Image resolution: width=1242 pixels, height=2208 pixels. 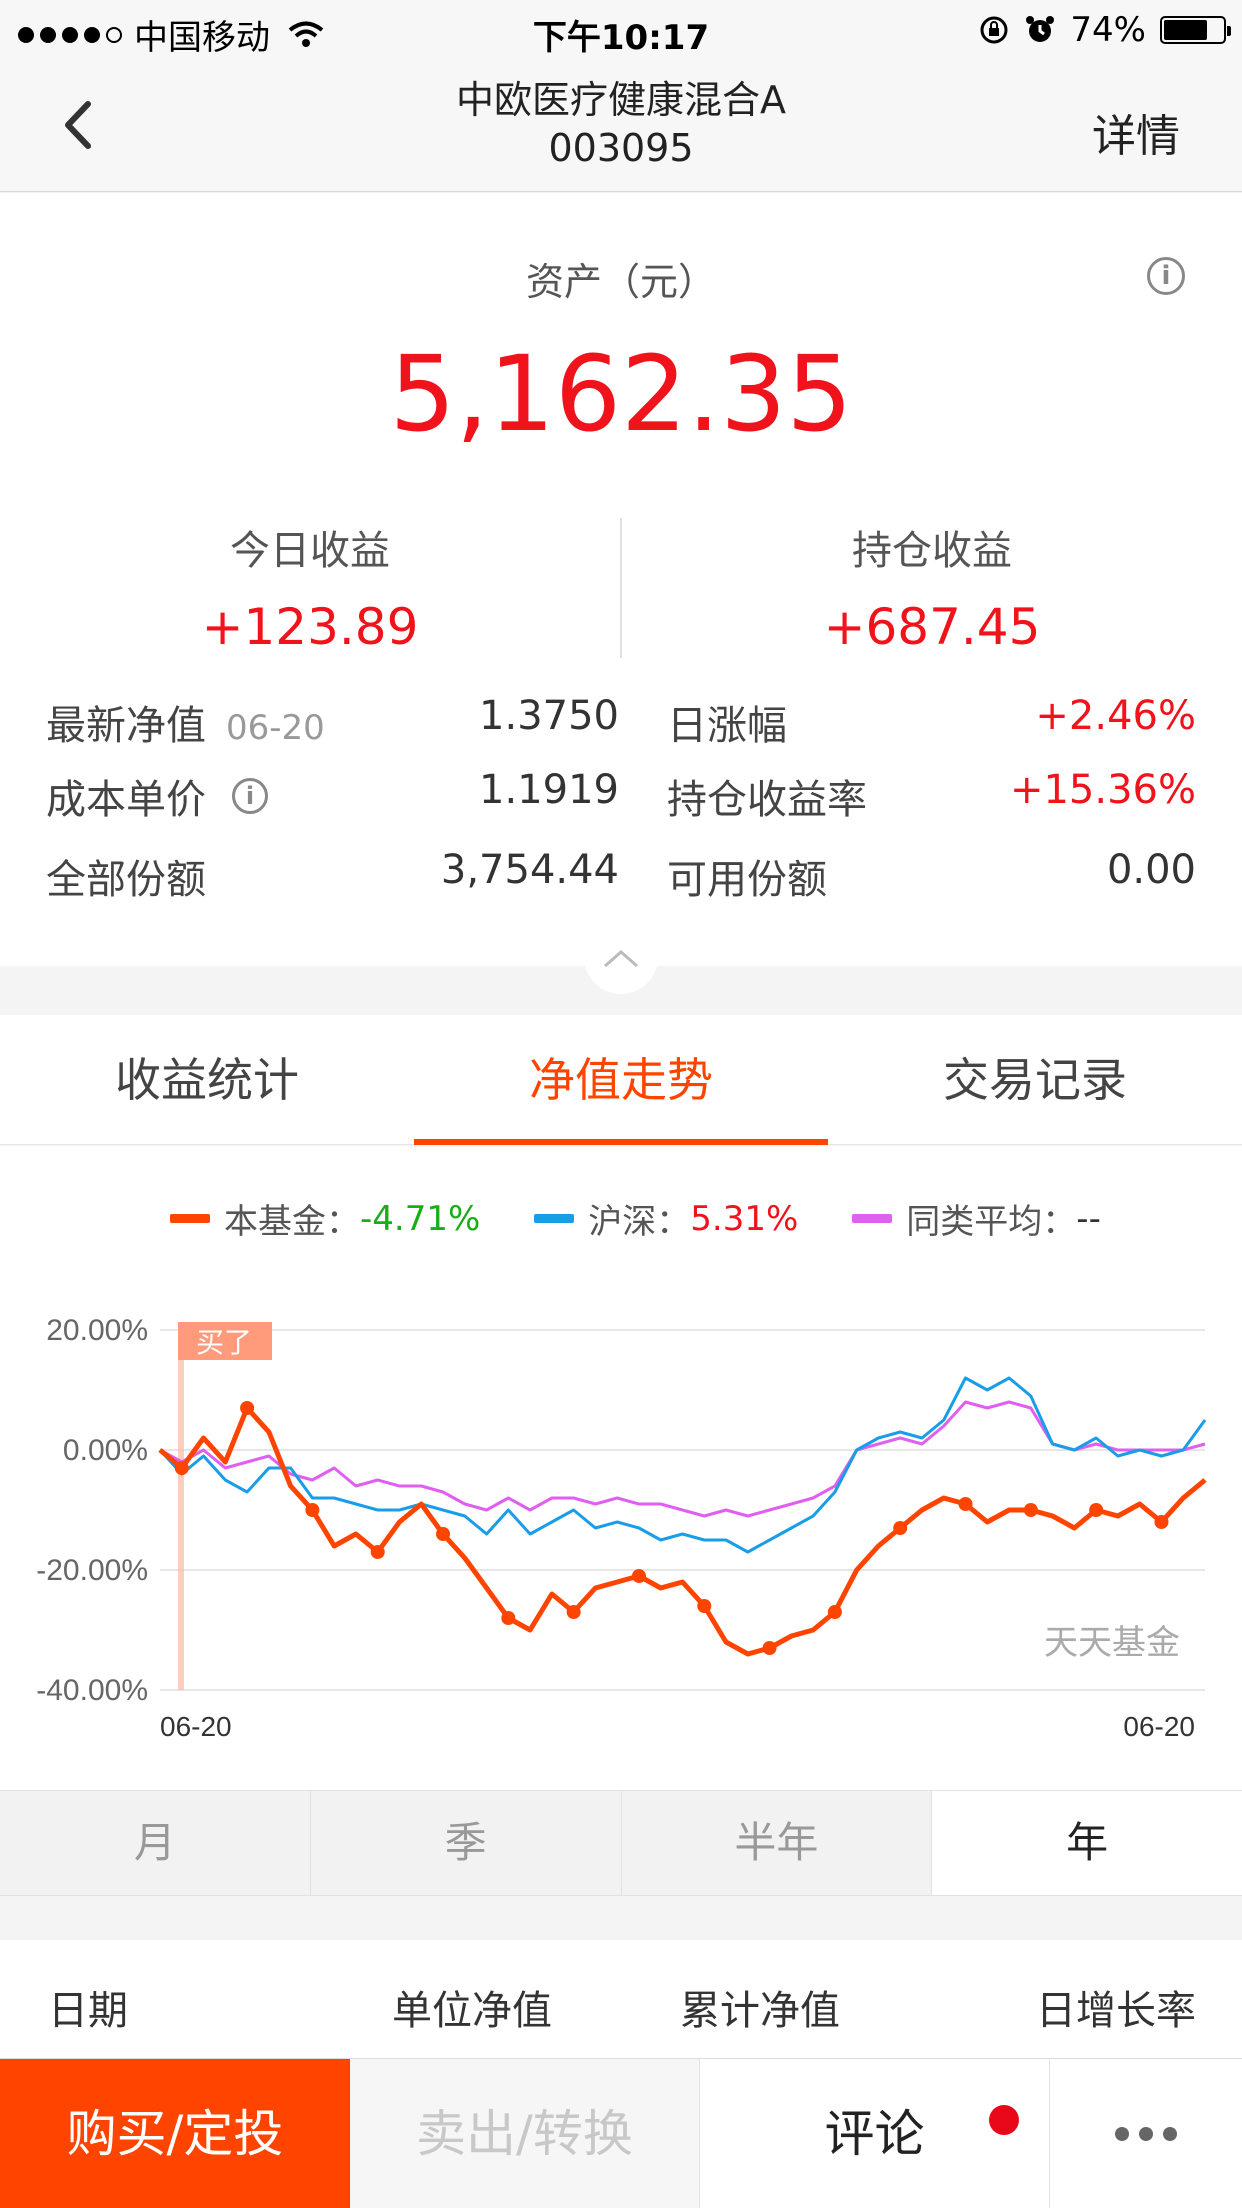 I want to click on status-left: 中国移动, so click(x=172, y=34).